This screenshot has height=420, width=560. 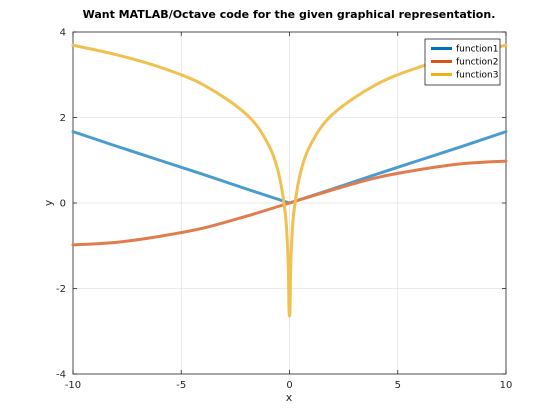 I want to click on legend-label-function2: function2, so click(x=477, y=63).